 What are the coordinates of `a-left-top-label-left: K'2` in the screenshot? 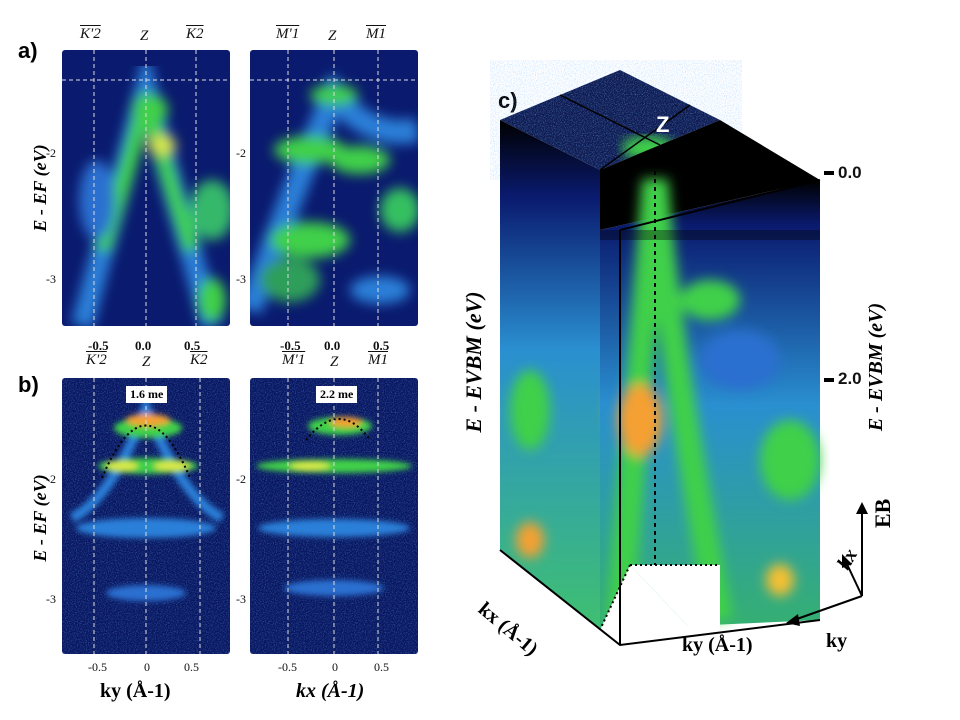 It's located at (90, 34).